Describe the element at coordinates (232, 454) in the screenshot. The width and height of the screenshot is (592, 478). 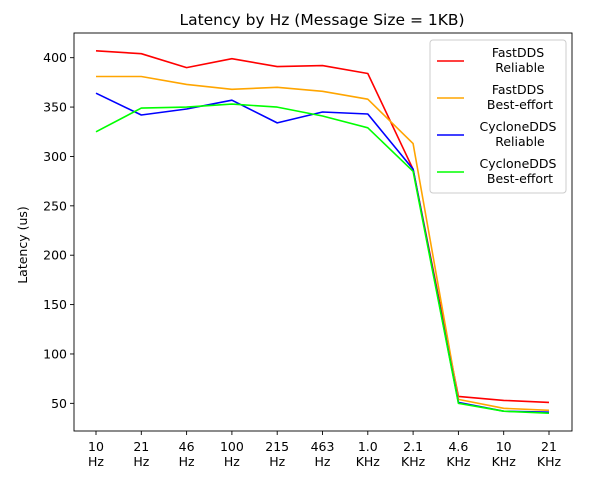
I see `x-tick-label: 100 Hz` at that location.